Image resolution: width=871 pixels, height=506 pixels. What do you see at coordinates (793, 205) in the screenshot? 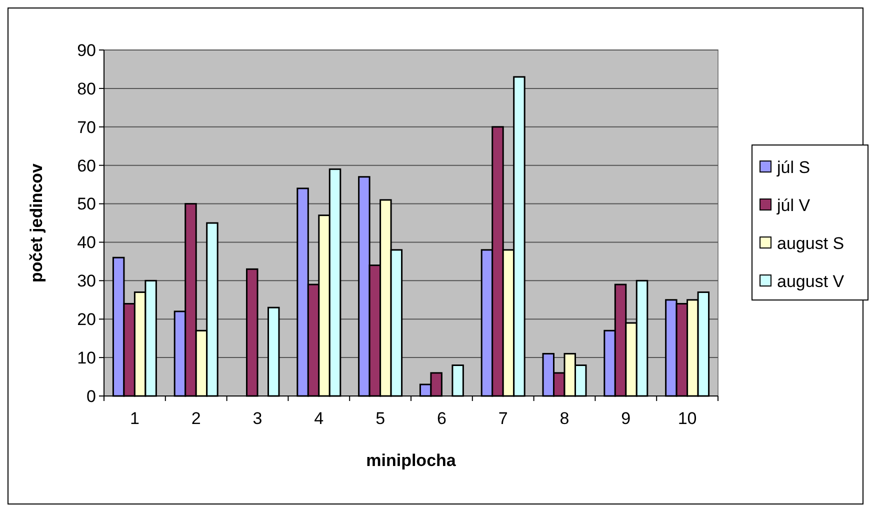
I see `legend-label: júl V` at bounding box center [793, 205].